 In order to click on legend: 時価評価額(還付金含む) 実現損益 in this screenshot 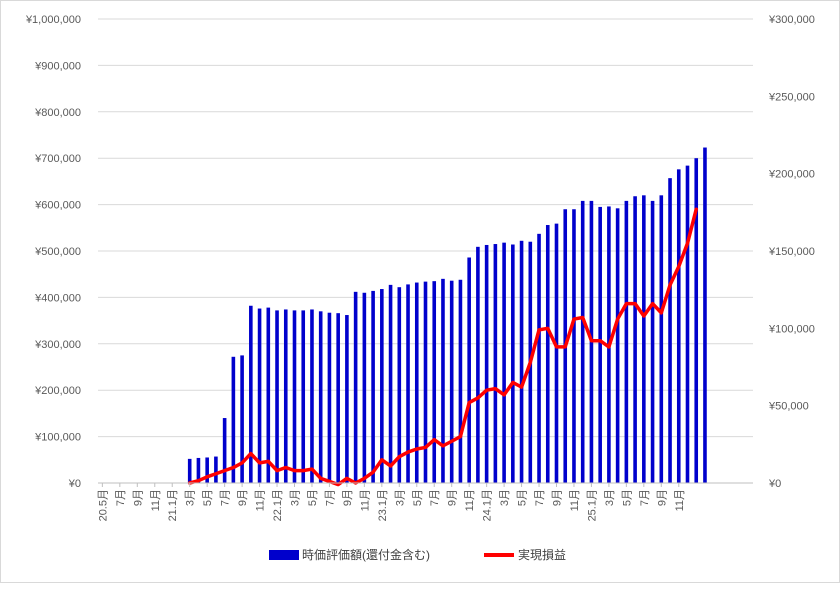, I will do `click(417, 554)`.